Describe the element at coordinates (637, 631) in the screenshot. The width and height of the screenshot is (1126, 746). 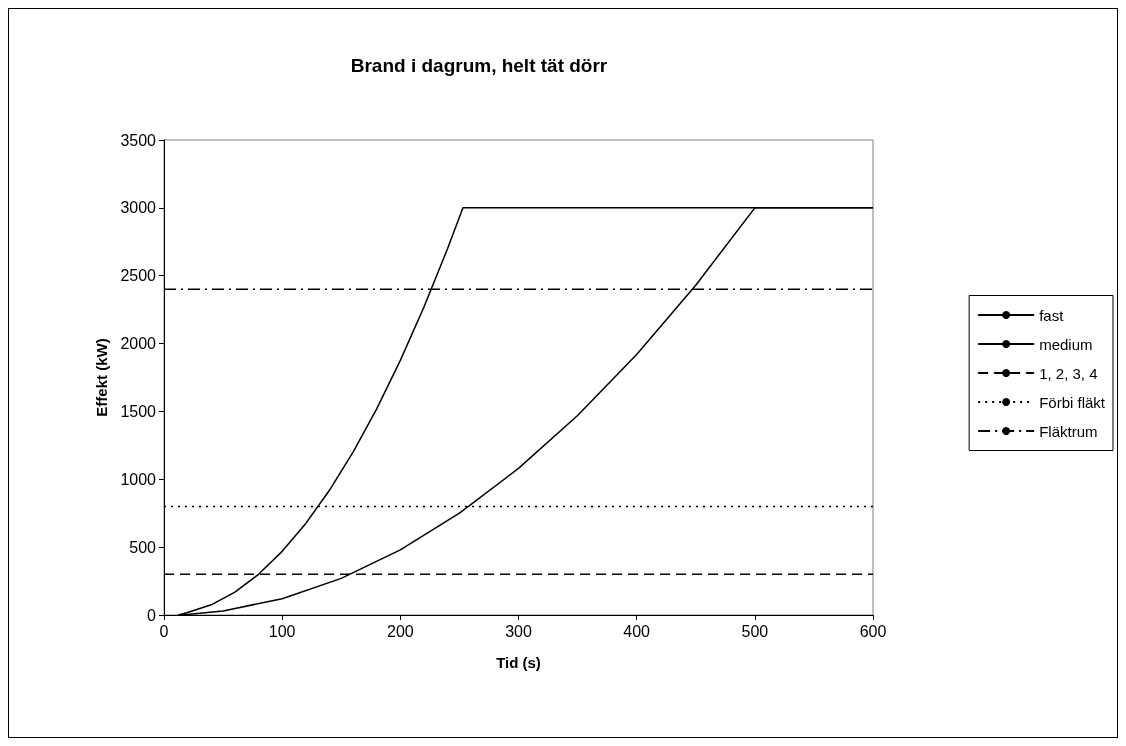
I see `x-tick-label: 400` at that location.